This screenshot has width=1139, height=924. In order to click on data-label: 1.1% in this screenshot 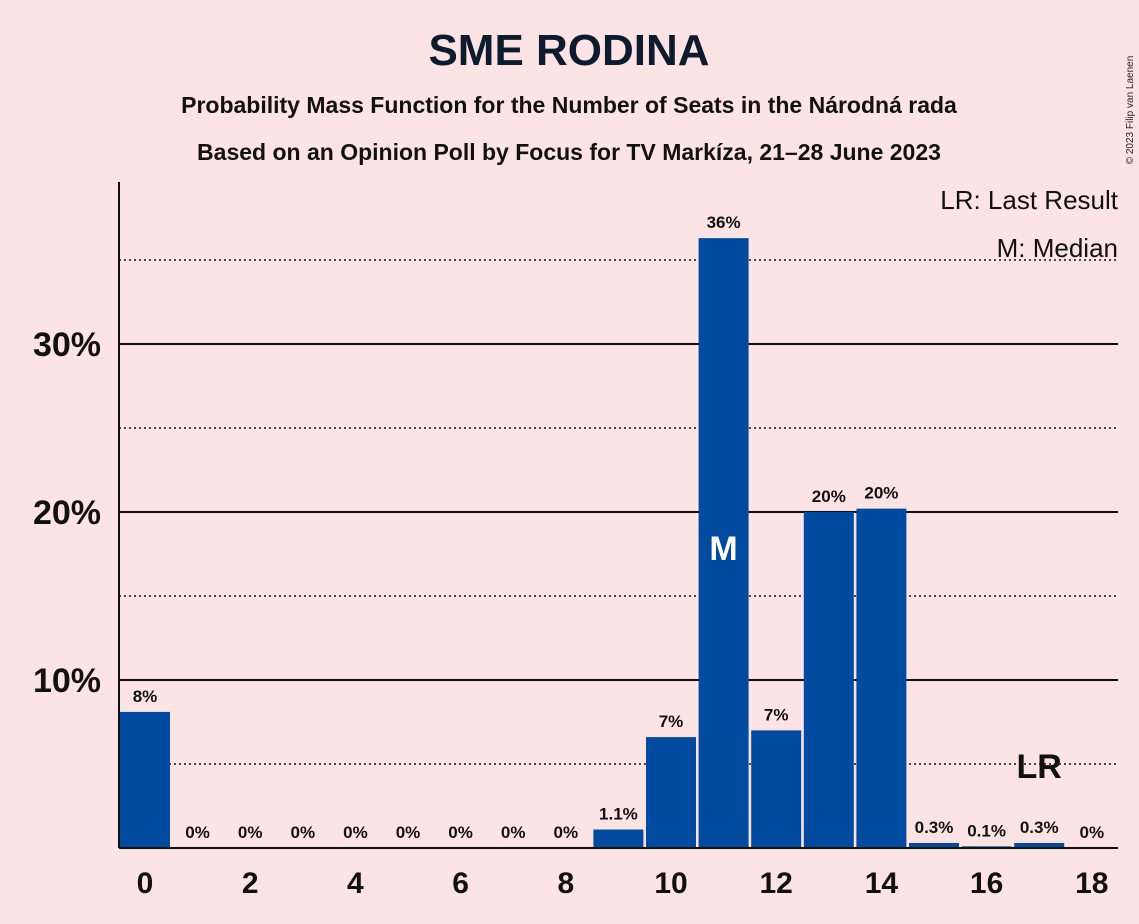, I will do `click(618, 814)`.